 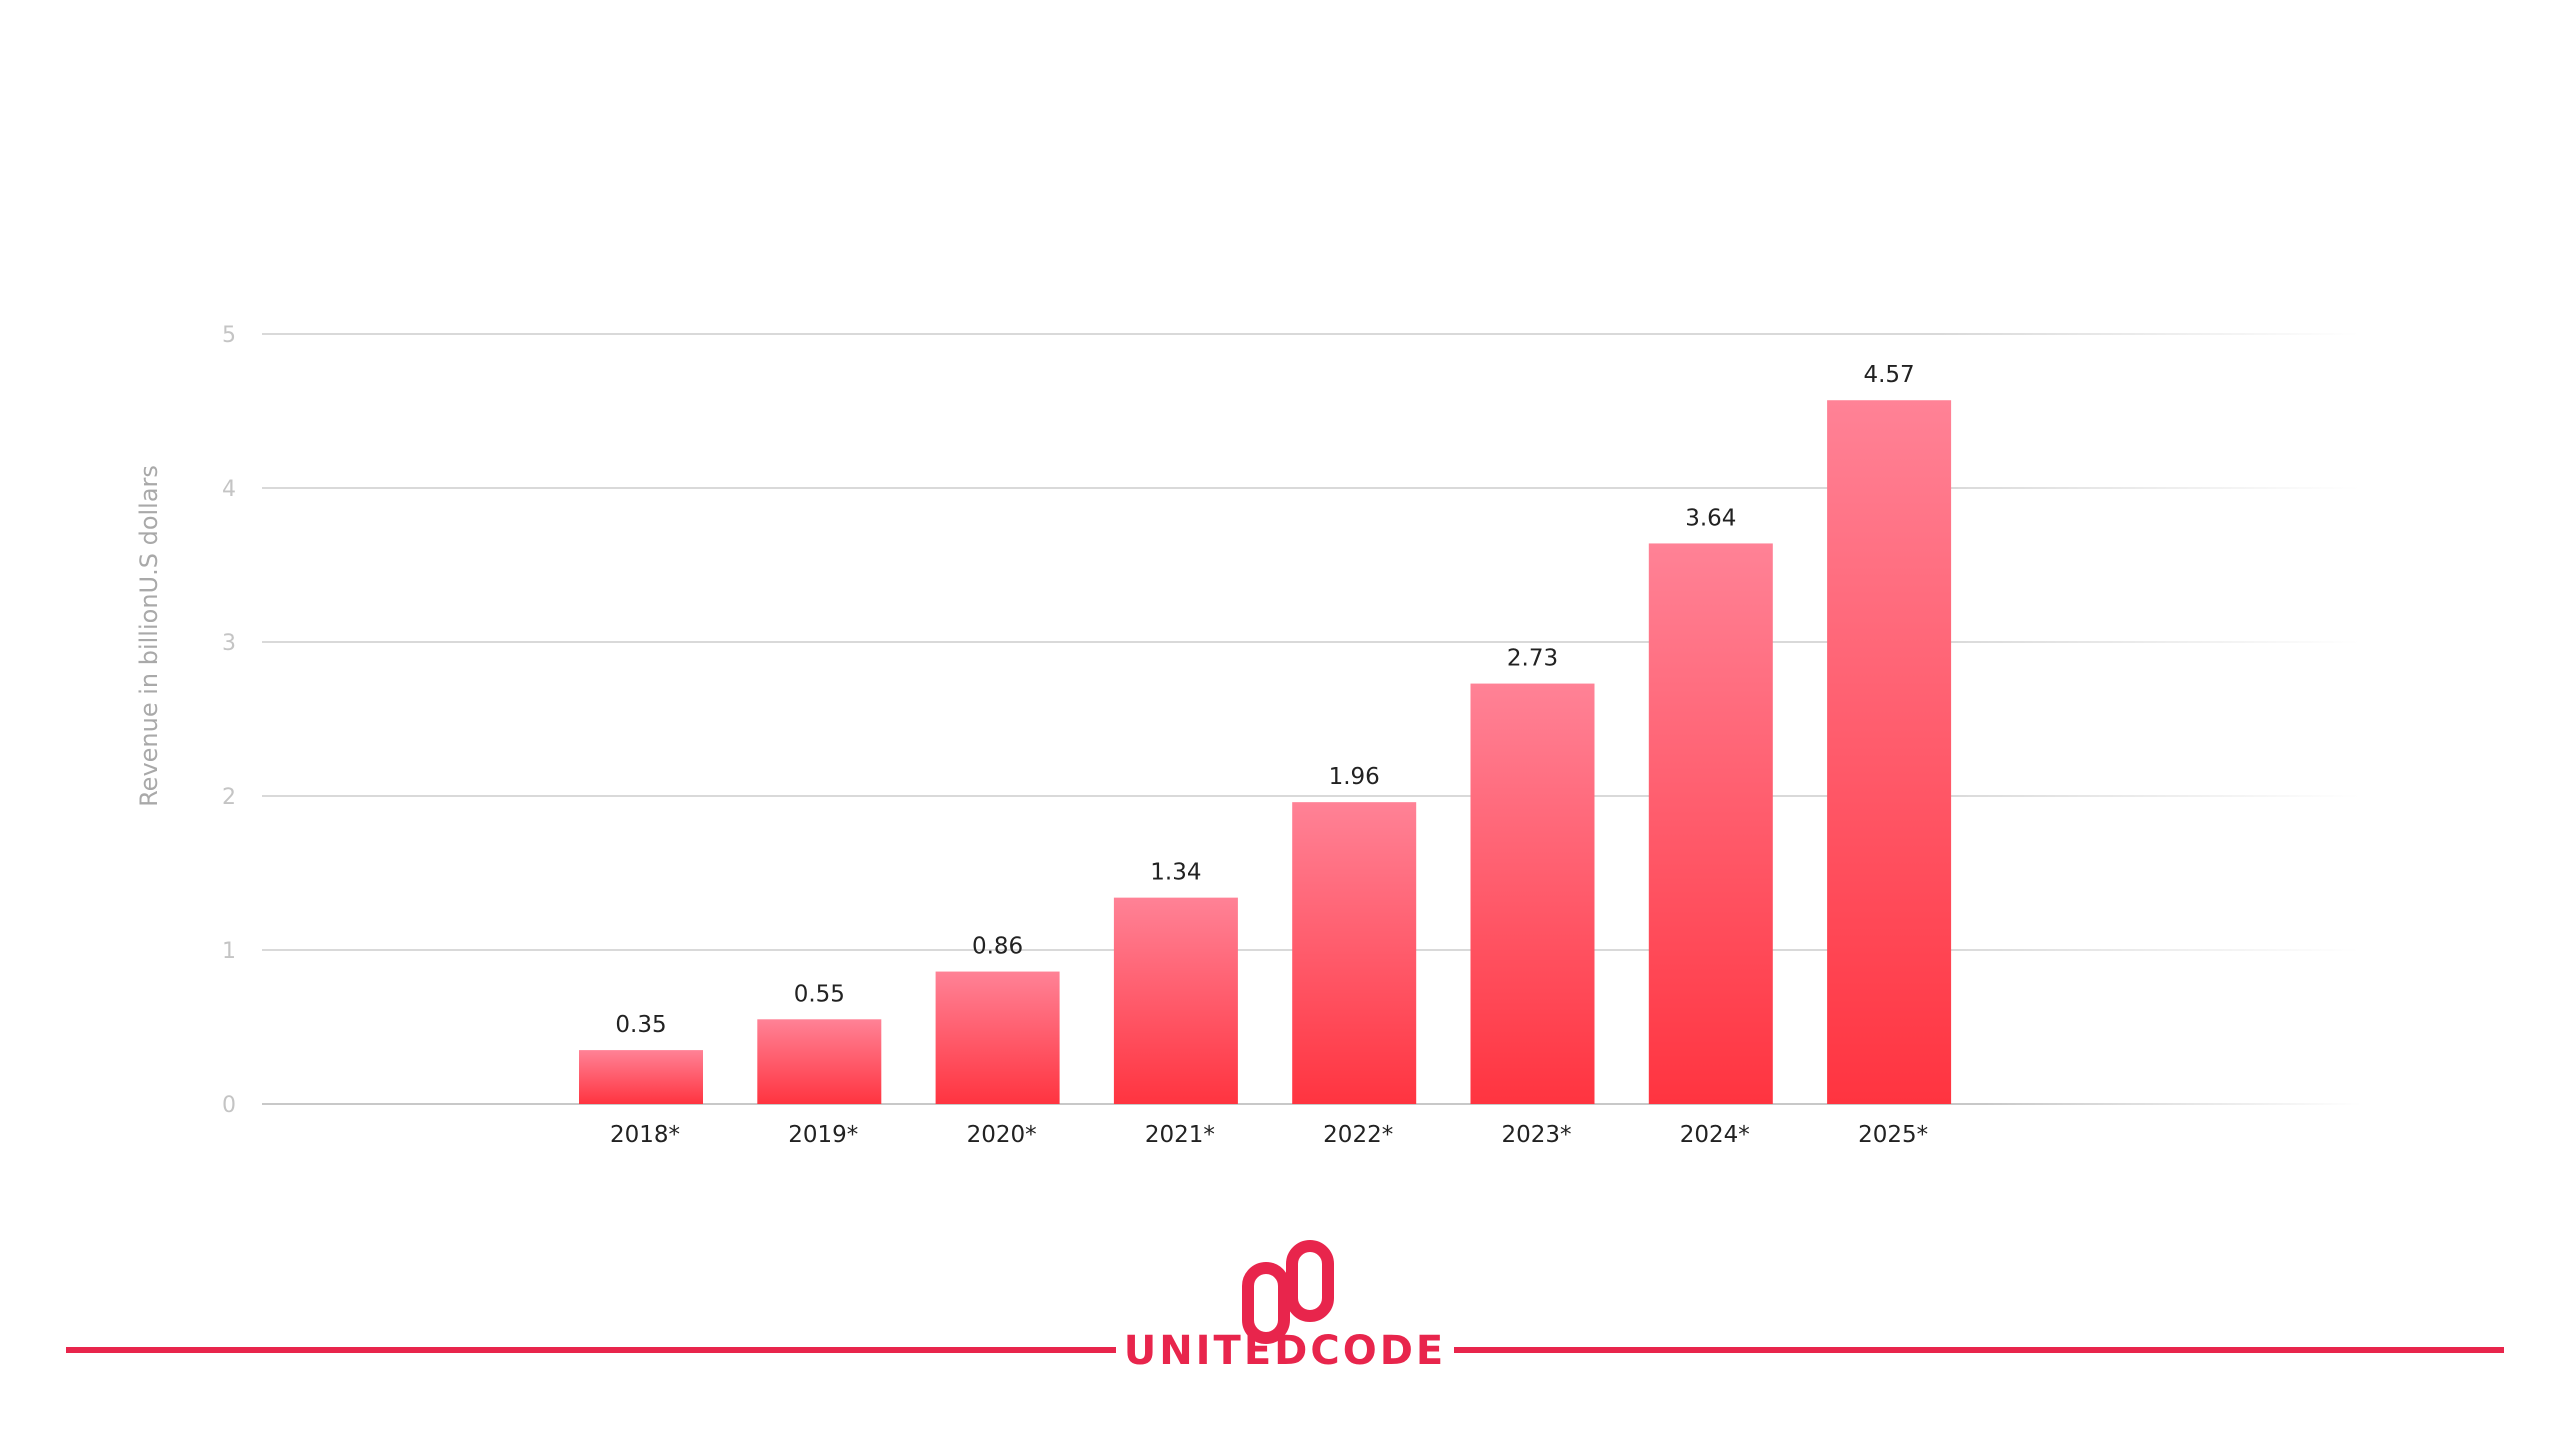 I want to click on bar-value-label: 1.96, so click(x=1354, y=777).